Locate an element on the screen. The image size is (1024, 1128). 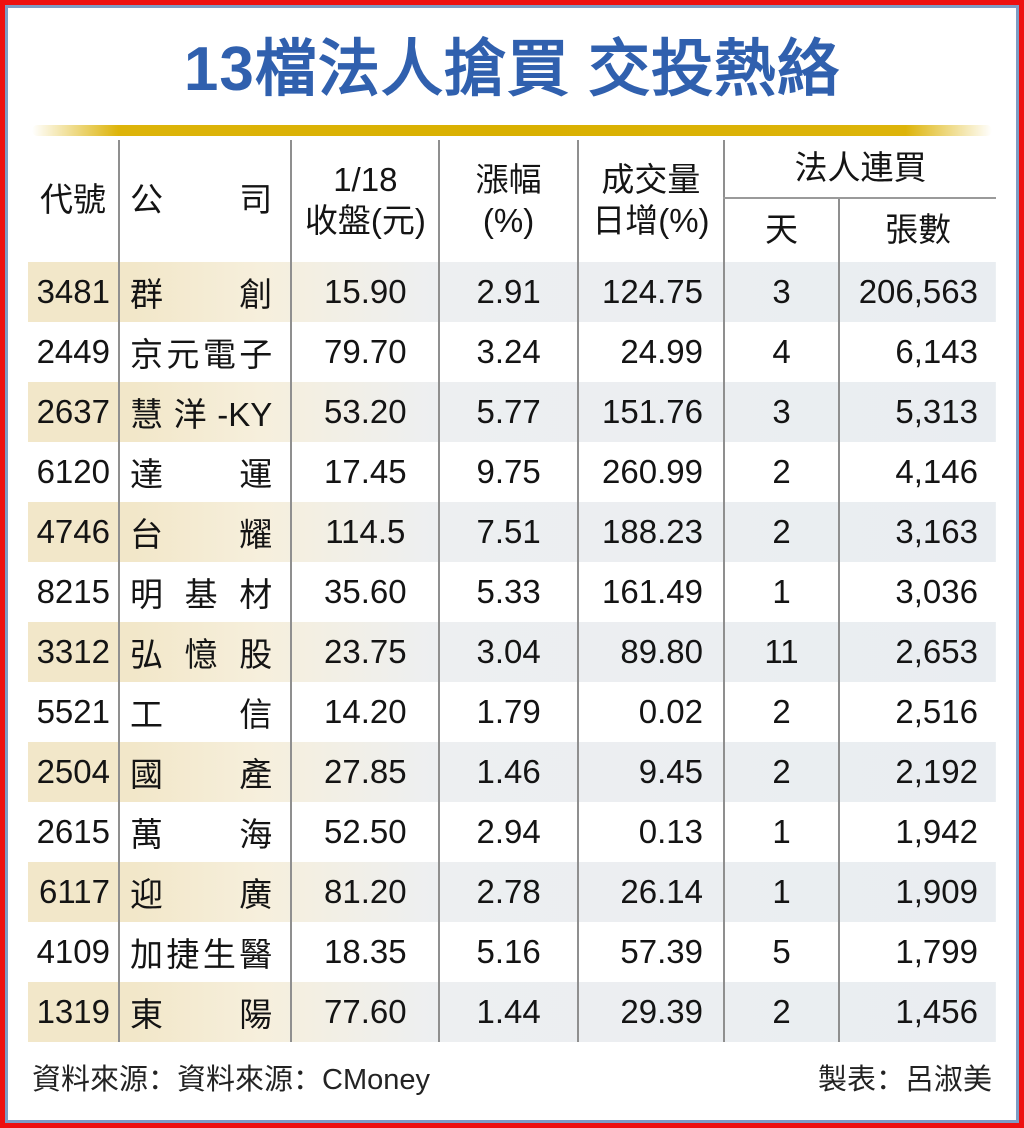
buy-lots: 2,516 is located at coordinates (917, 711).